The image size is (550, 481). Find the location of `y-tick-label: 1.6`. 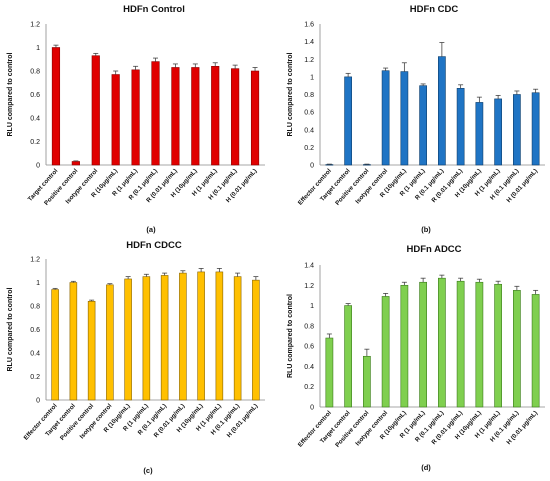

y-tick-label: 1.6 is located at coordinates (309, 25).